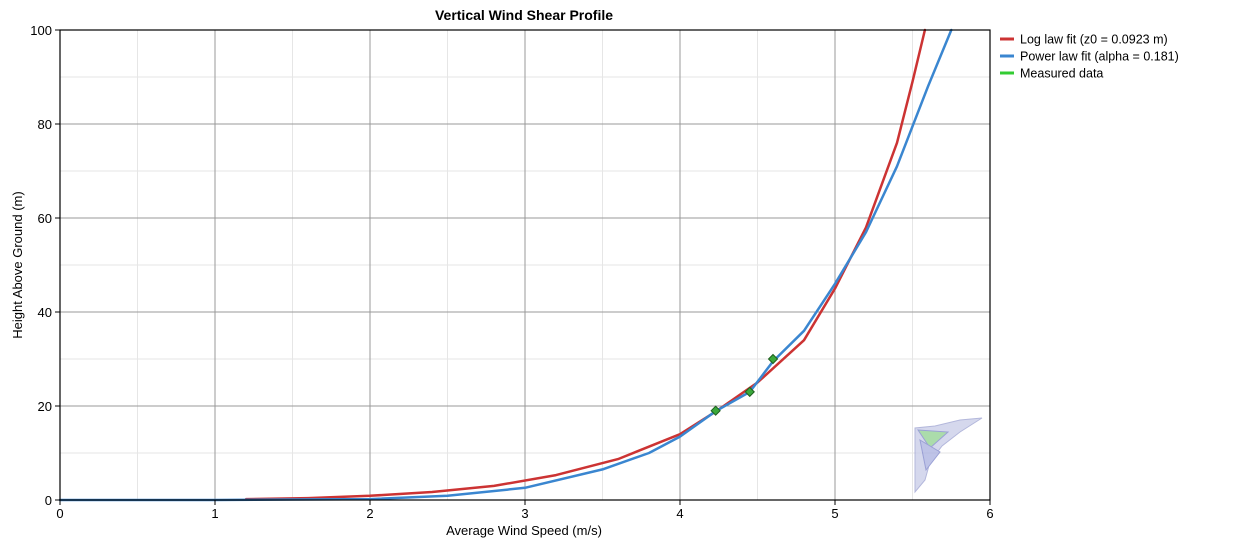 The height and width of the screenshot is (541, 1257). What do you see at coordinates (214, 513) in the screenshot?
I see `x-tick-label: 1` at bounding box center [214, 513].